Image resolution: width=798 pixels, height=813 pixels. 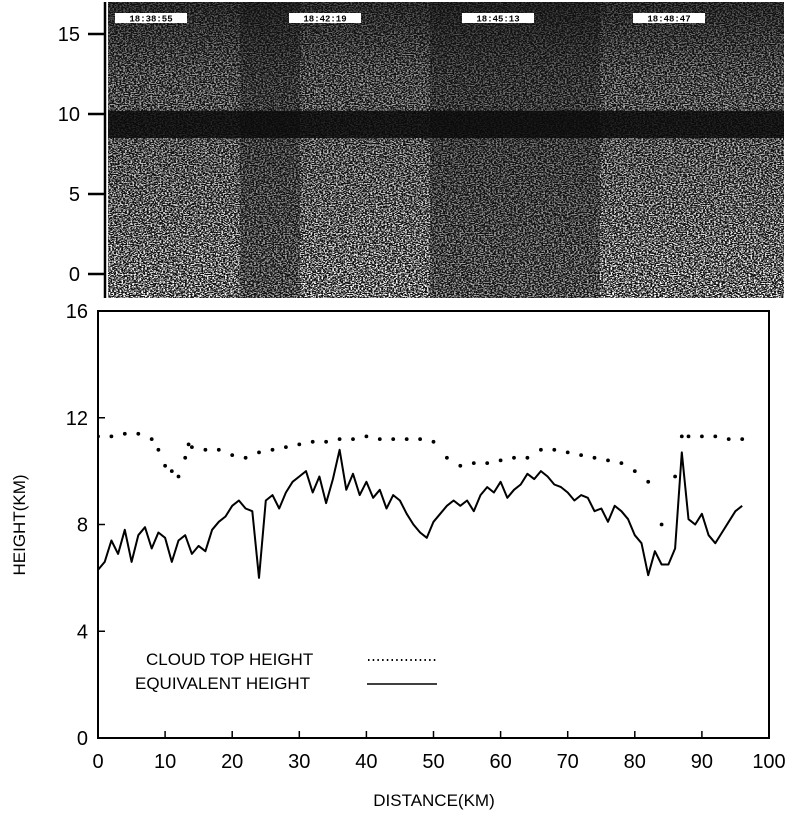 What do you see at coordinates (286, 671) in the screenshot?
I see `legend: CLOUD TOP HEIGHT EQUIVALENT HEIGHT` at bounding box center [286, 671].